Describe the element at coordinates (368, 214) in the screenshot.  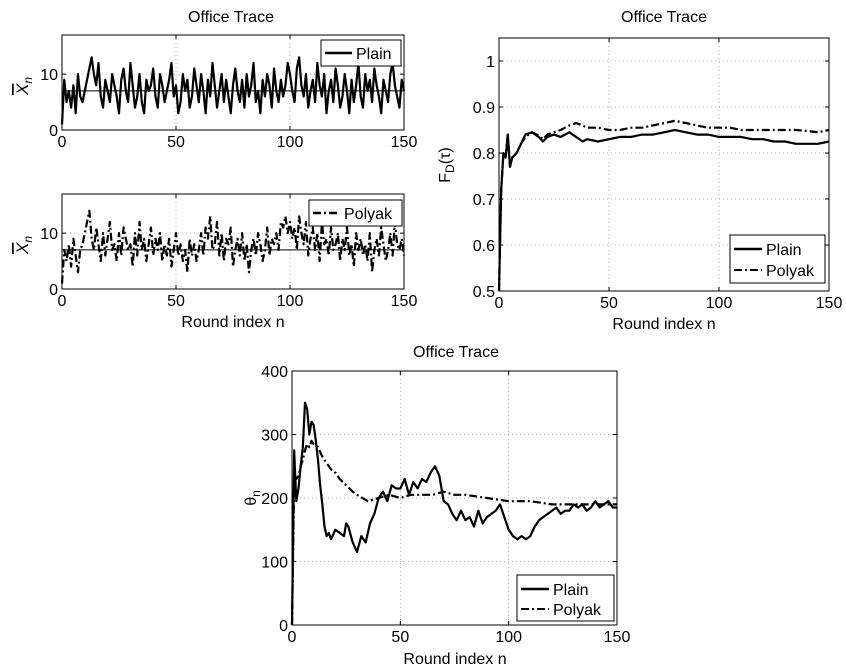
I see `legend-label: Polyak` at that location.